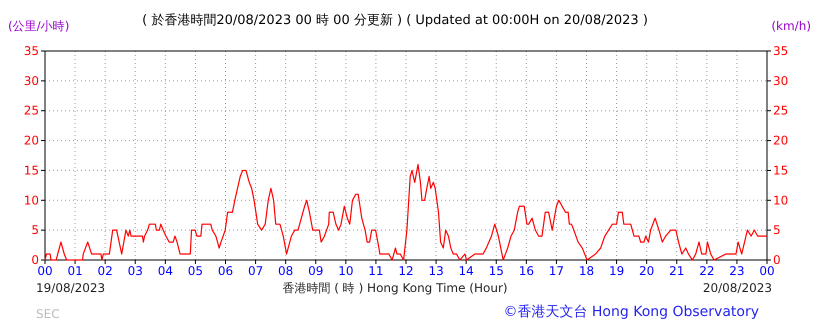 The image size is (819, 323). I want to click on y2-tick-label: 5, so click(777, 230).